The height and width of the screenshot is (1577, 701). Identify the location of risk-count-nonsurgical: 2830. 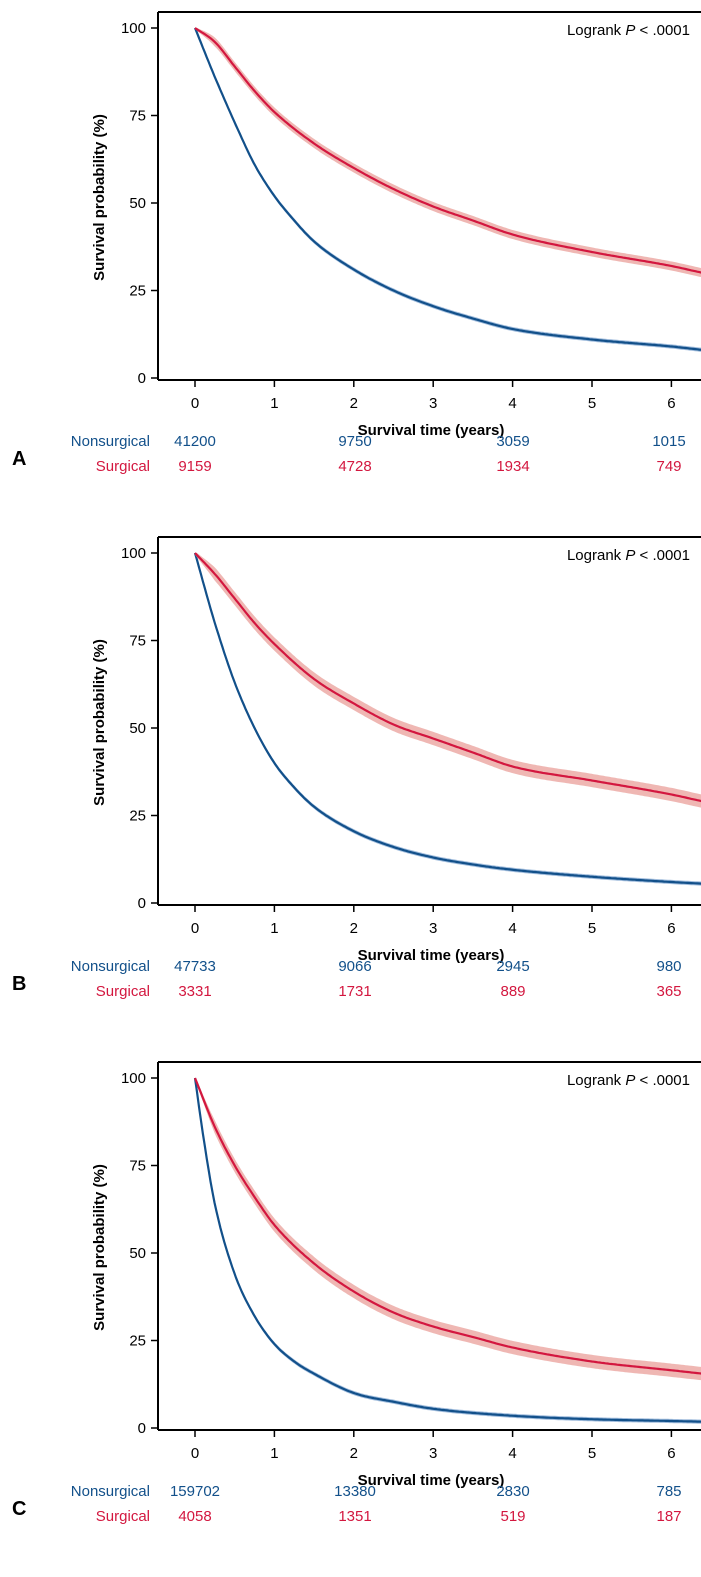
(513, 1491).